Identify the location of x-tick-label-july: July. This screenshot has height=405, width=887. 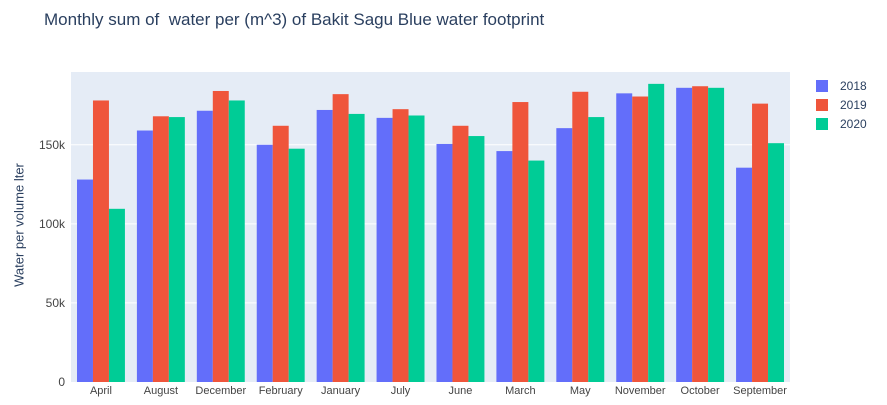
(401, 391).